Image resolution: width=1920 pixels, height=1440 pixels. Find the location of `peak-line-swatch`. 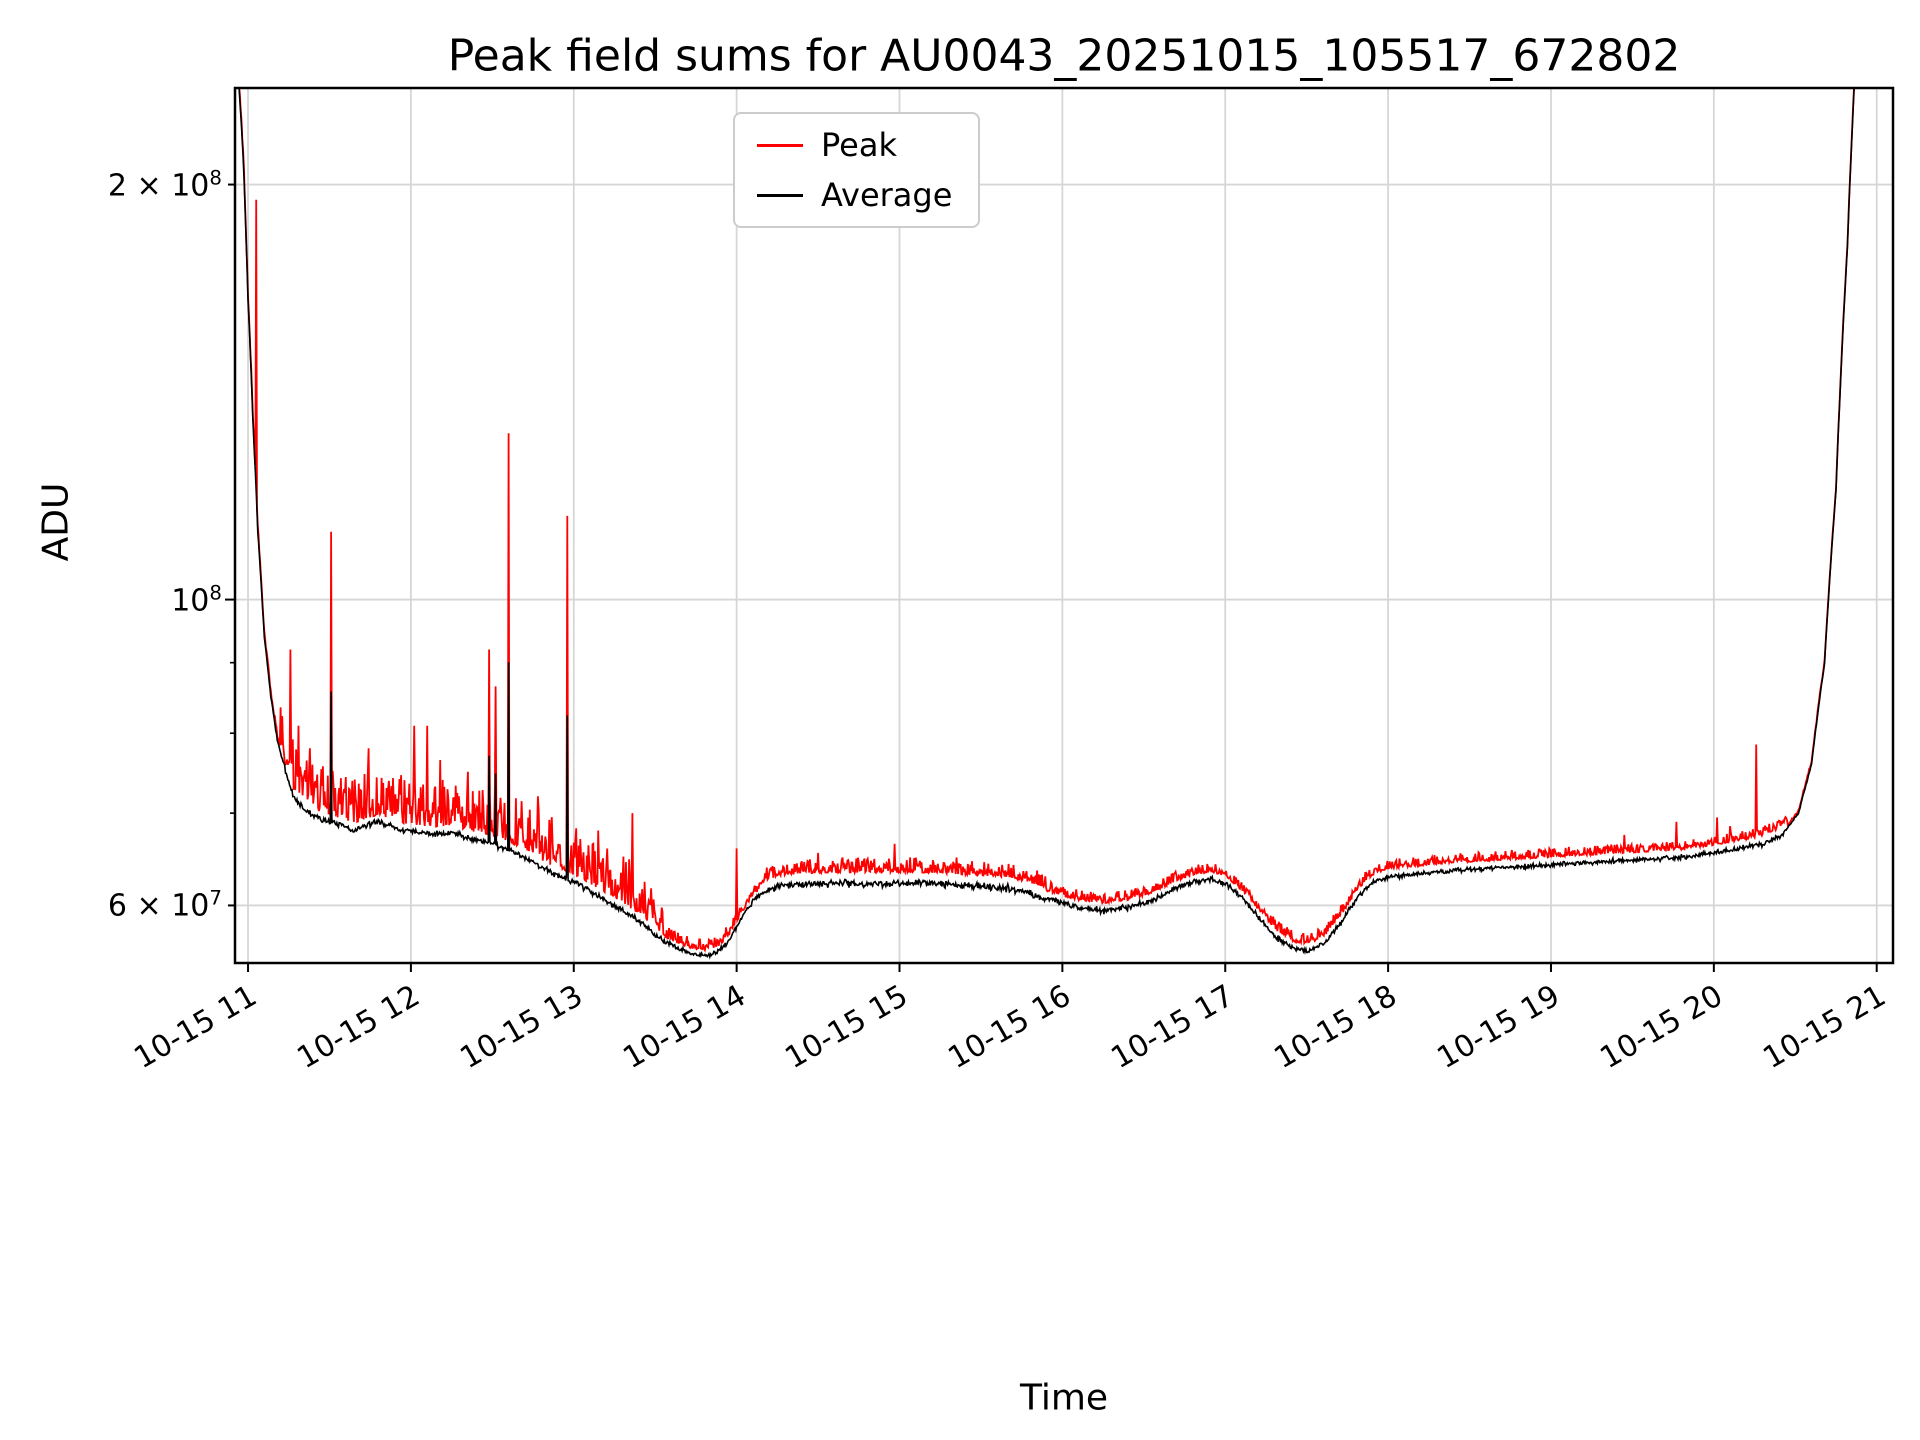

peak-line-swatch is located at coordinates (780, 145).